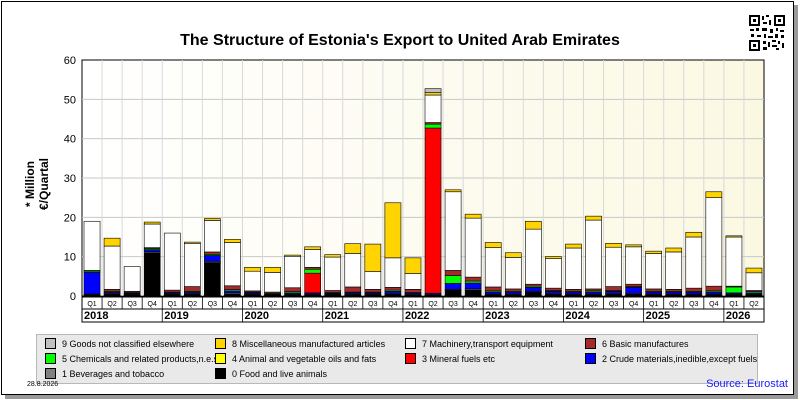 The height and width of the screenshot is (400, 800). What do you see at coordinates (70, 179) in the screenshot?
I see `y-tick-label: 30` at bounding box center [70, 179].